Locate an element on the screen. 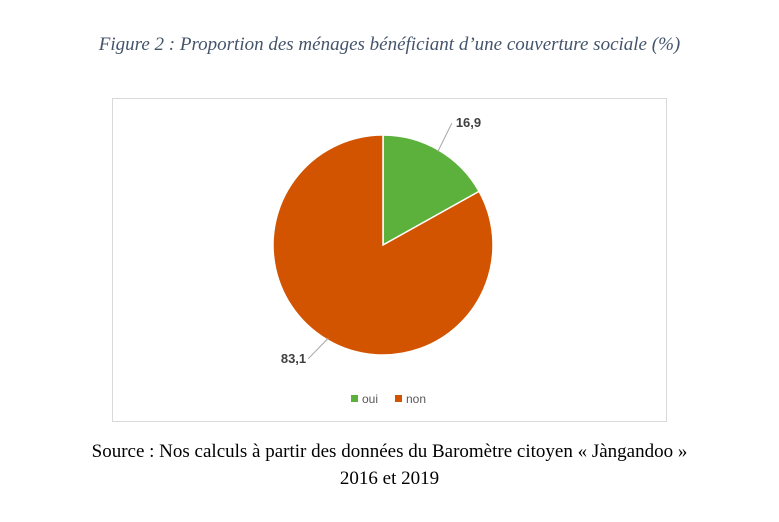 The height and width of the screenshot is (522, 779). source-line-2: 2016 et 2019 is located at coordinates (389, 478).